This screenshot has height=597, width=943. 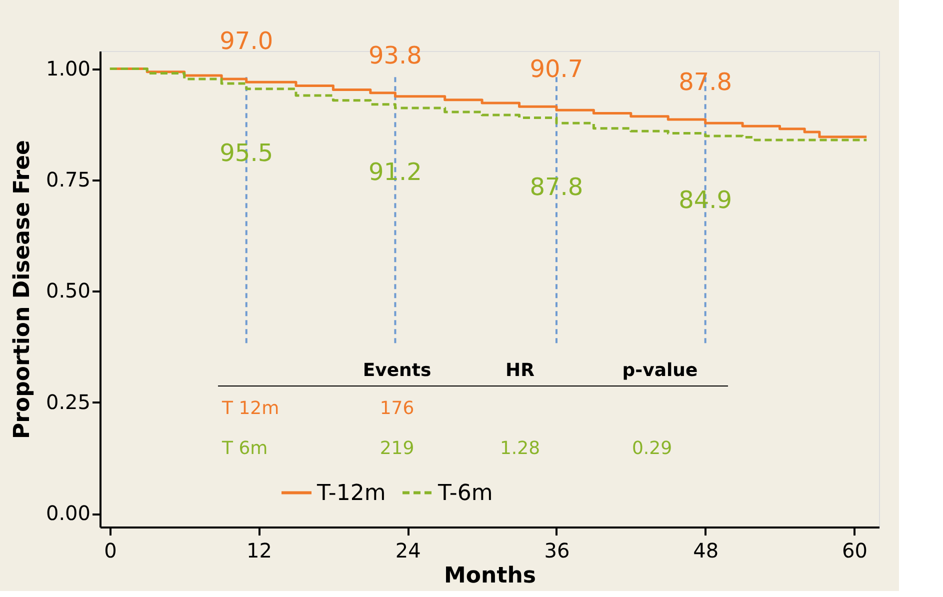 What do you see at coordinates (244, 448) in the screenshot?
I see `annotation: T 6m` at bounding box center [244, 448].